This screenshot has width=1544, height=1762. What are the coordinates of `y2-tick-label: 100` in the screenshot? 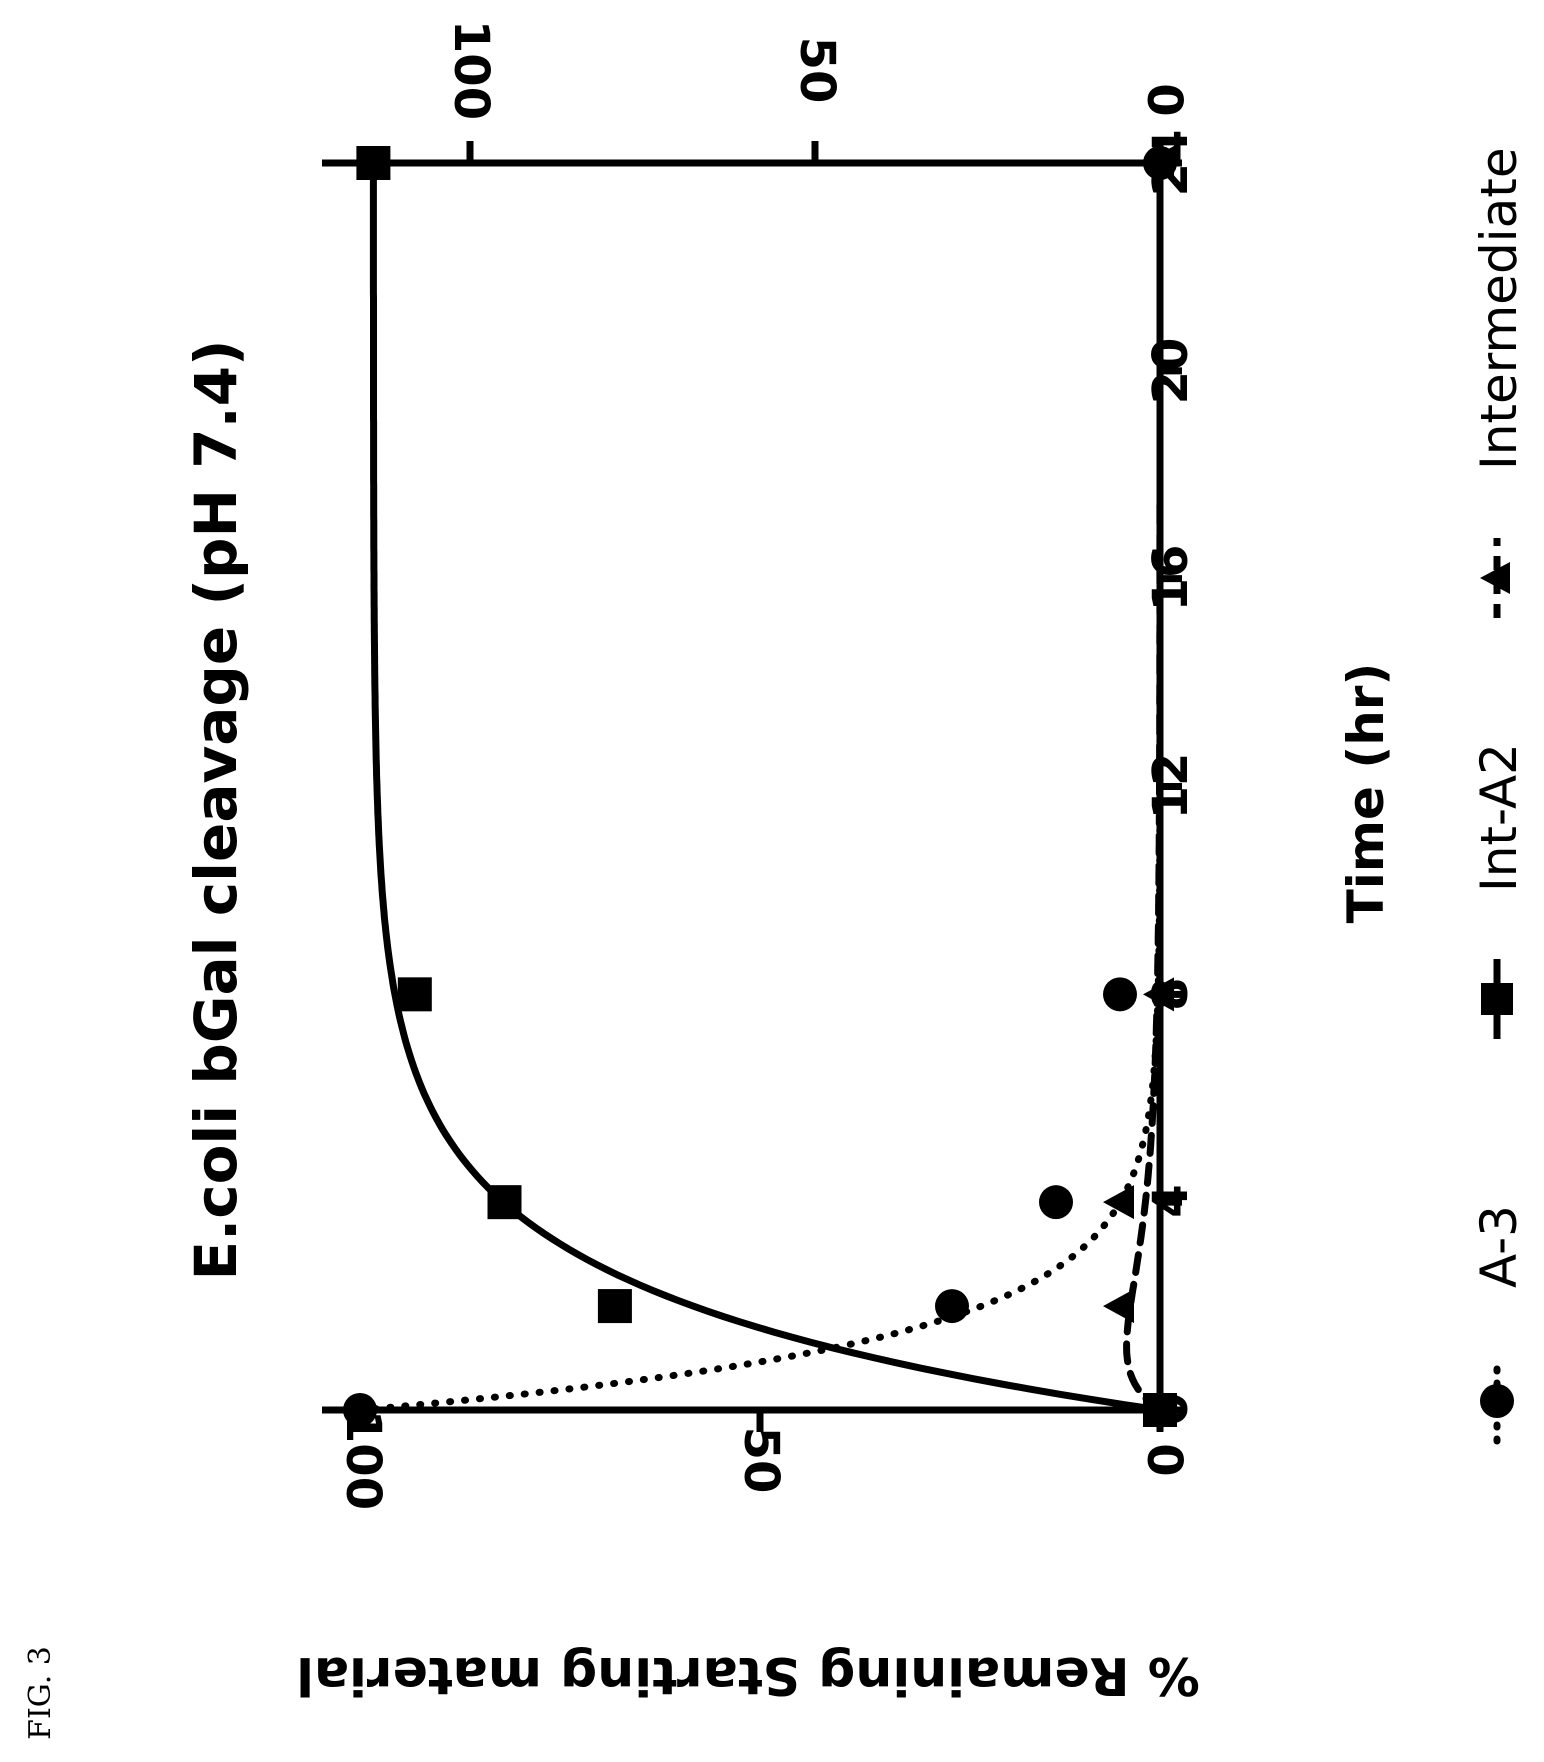 It's located at (471, 70).